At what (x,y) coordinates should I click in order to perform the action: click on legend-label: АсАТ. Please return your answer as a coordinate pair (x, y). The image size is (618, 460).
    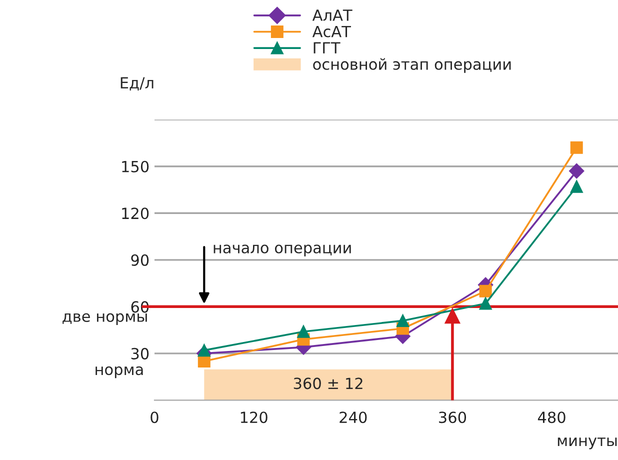
    Looking at the image, I should click on (331, 32).